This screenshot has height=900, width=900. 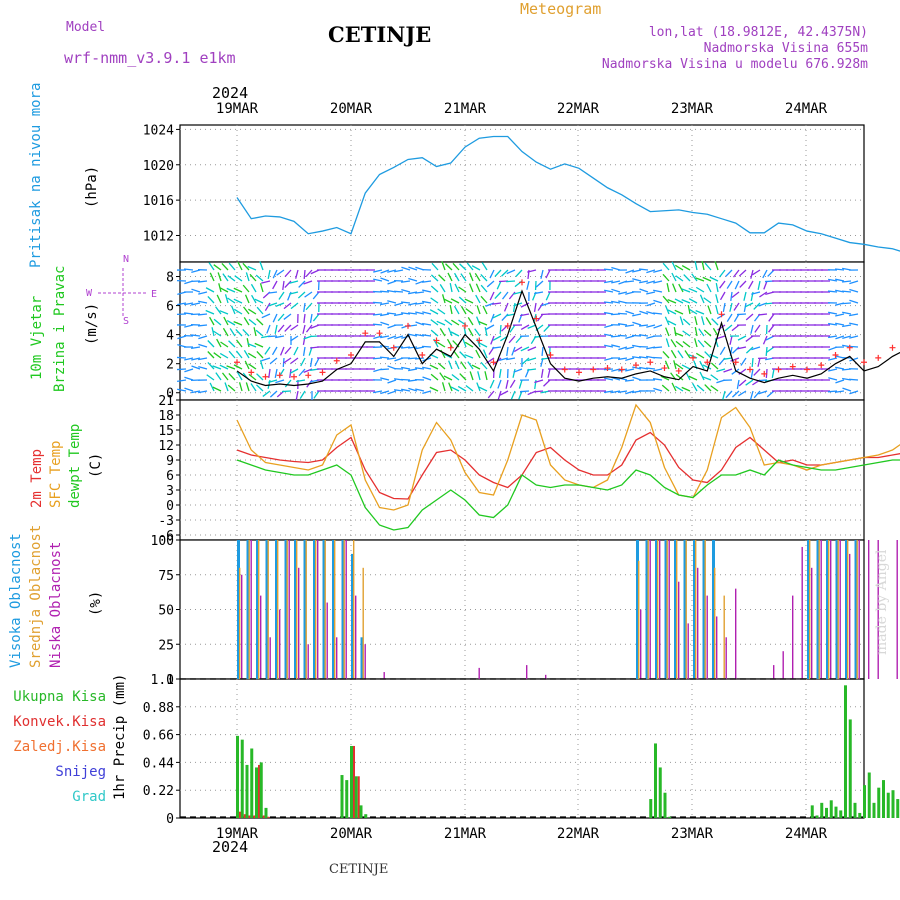 What do you see at coordinates (170, 819) in the screenshot?
I see `y-tick-label: 0` at bounding box center [170, 819].